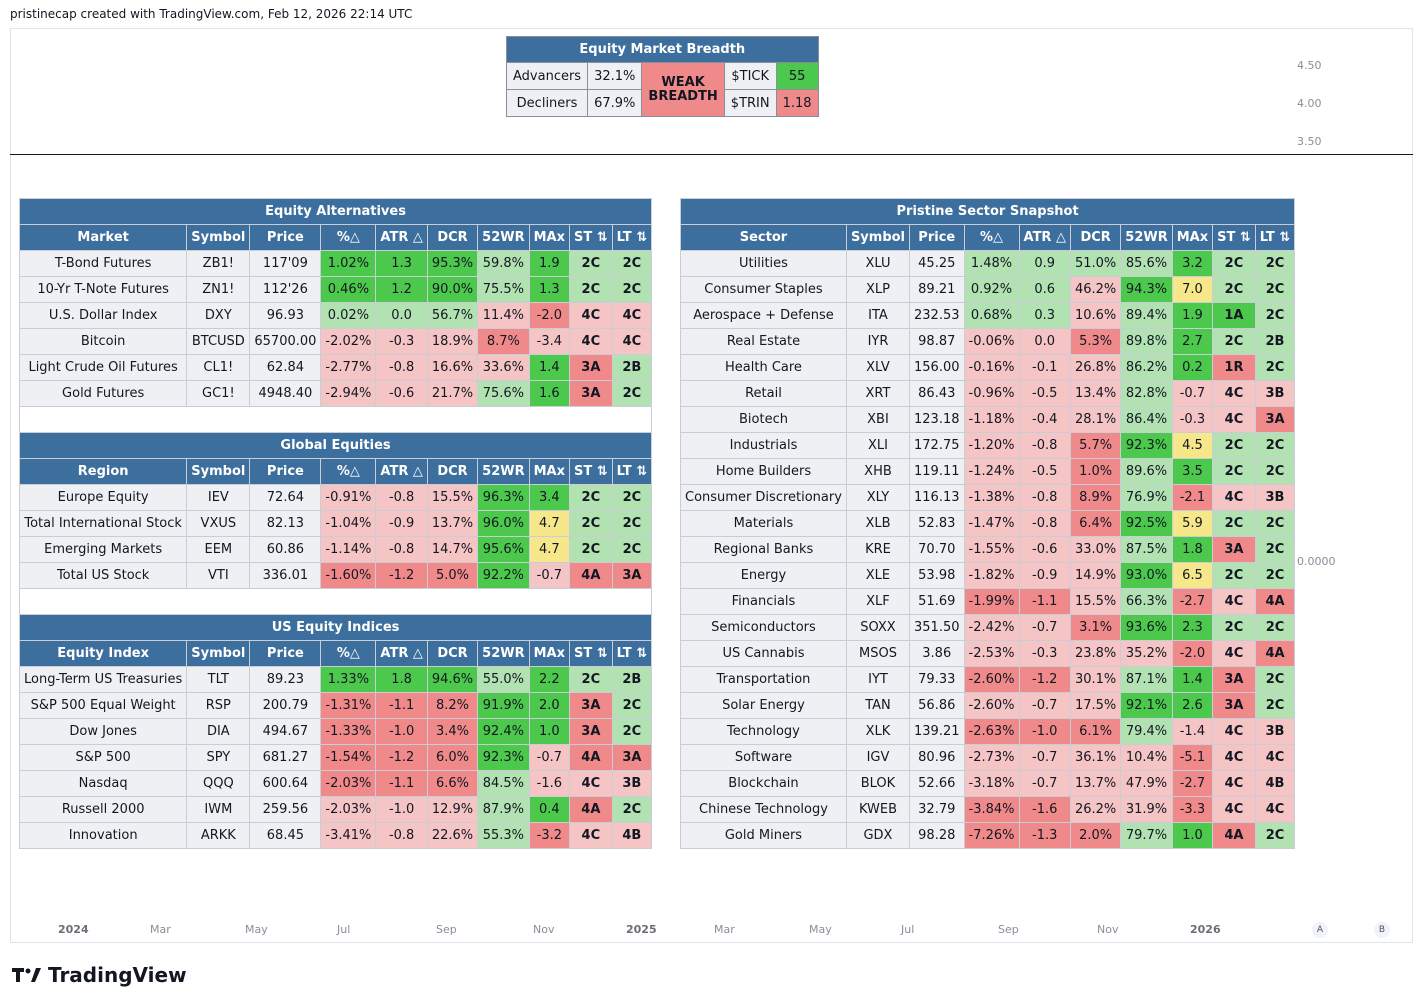 The width and height of the screenshot is (1423, 1004). What do you see at coordinates (103, 653) in the screenshot?
I see `column-header: Equity Index` at bounding box center [103, 653].